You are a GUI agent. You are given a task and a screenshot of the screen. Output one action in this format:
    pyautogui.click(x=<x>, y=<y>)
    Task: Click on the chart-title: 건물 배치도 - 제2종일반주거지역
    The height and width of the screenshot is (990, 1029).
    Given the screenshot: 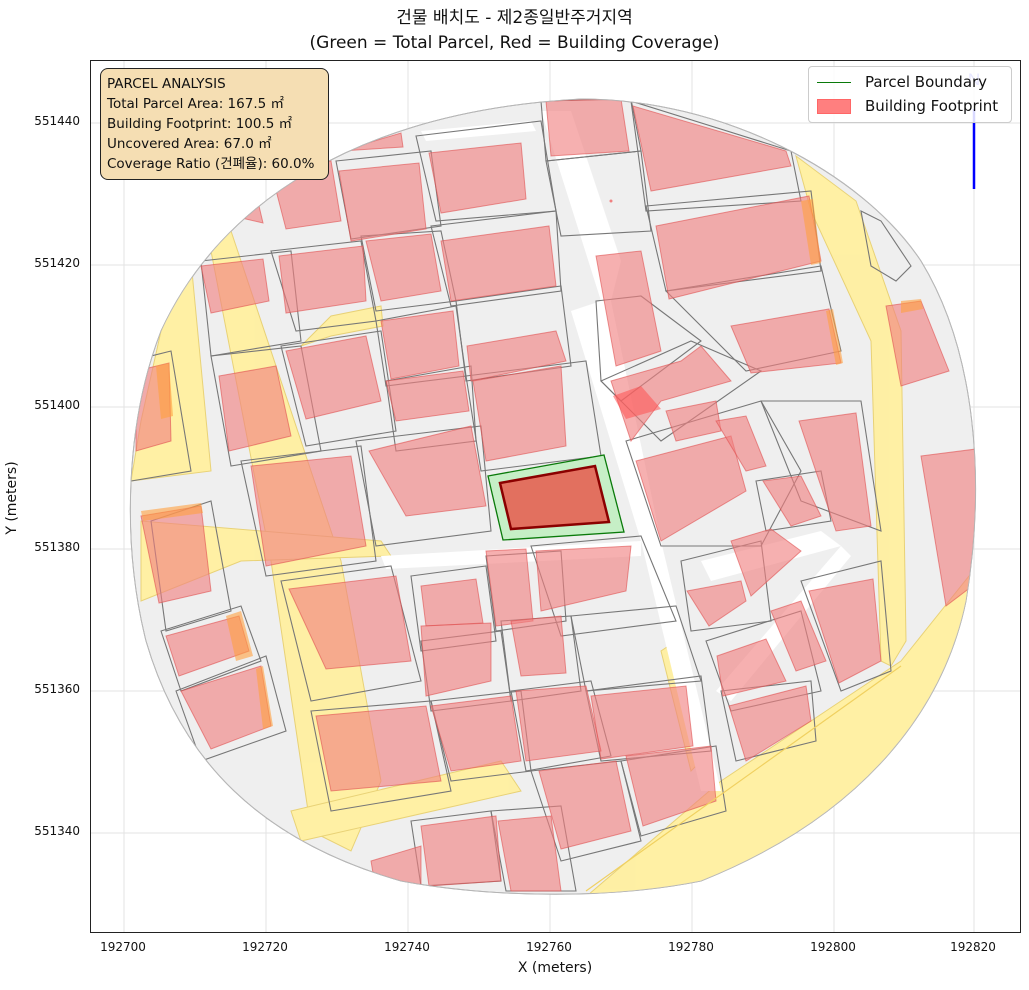 What is the action you would take?
    pyautogui.click(x=514, y=18)
    